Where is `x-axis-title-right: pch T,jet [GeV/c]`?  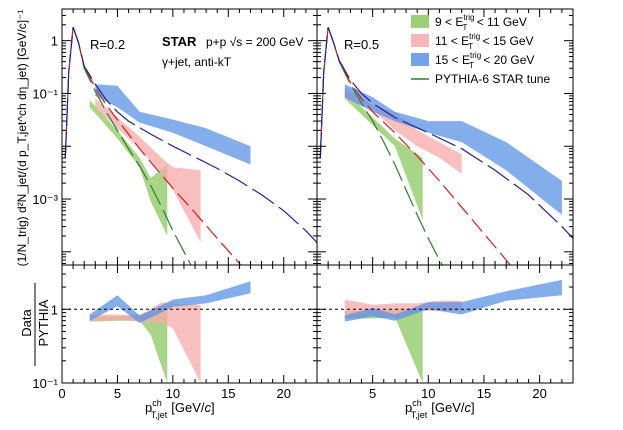 x-axis-title-right: pch T,jet [GeV/c] is located at coordinates (440, 409).